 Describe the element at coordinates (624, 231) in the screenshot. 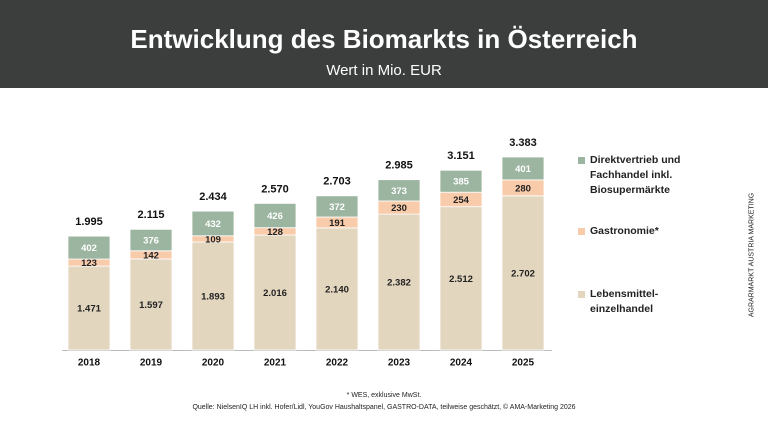

I see `legend-label: Gastronomie*` at that location.